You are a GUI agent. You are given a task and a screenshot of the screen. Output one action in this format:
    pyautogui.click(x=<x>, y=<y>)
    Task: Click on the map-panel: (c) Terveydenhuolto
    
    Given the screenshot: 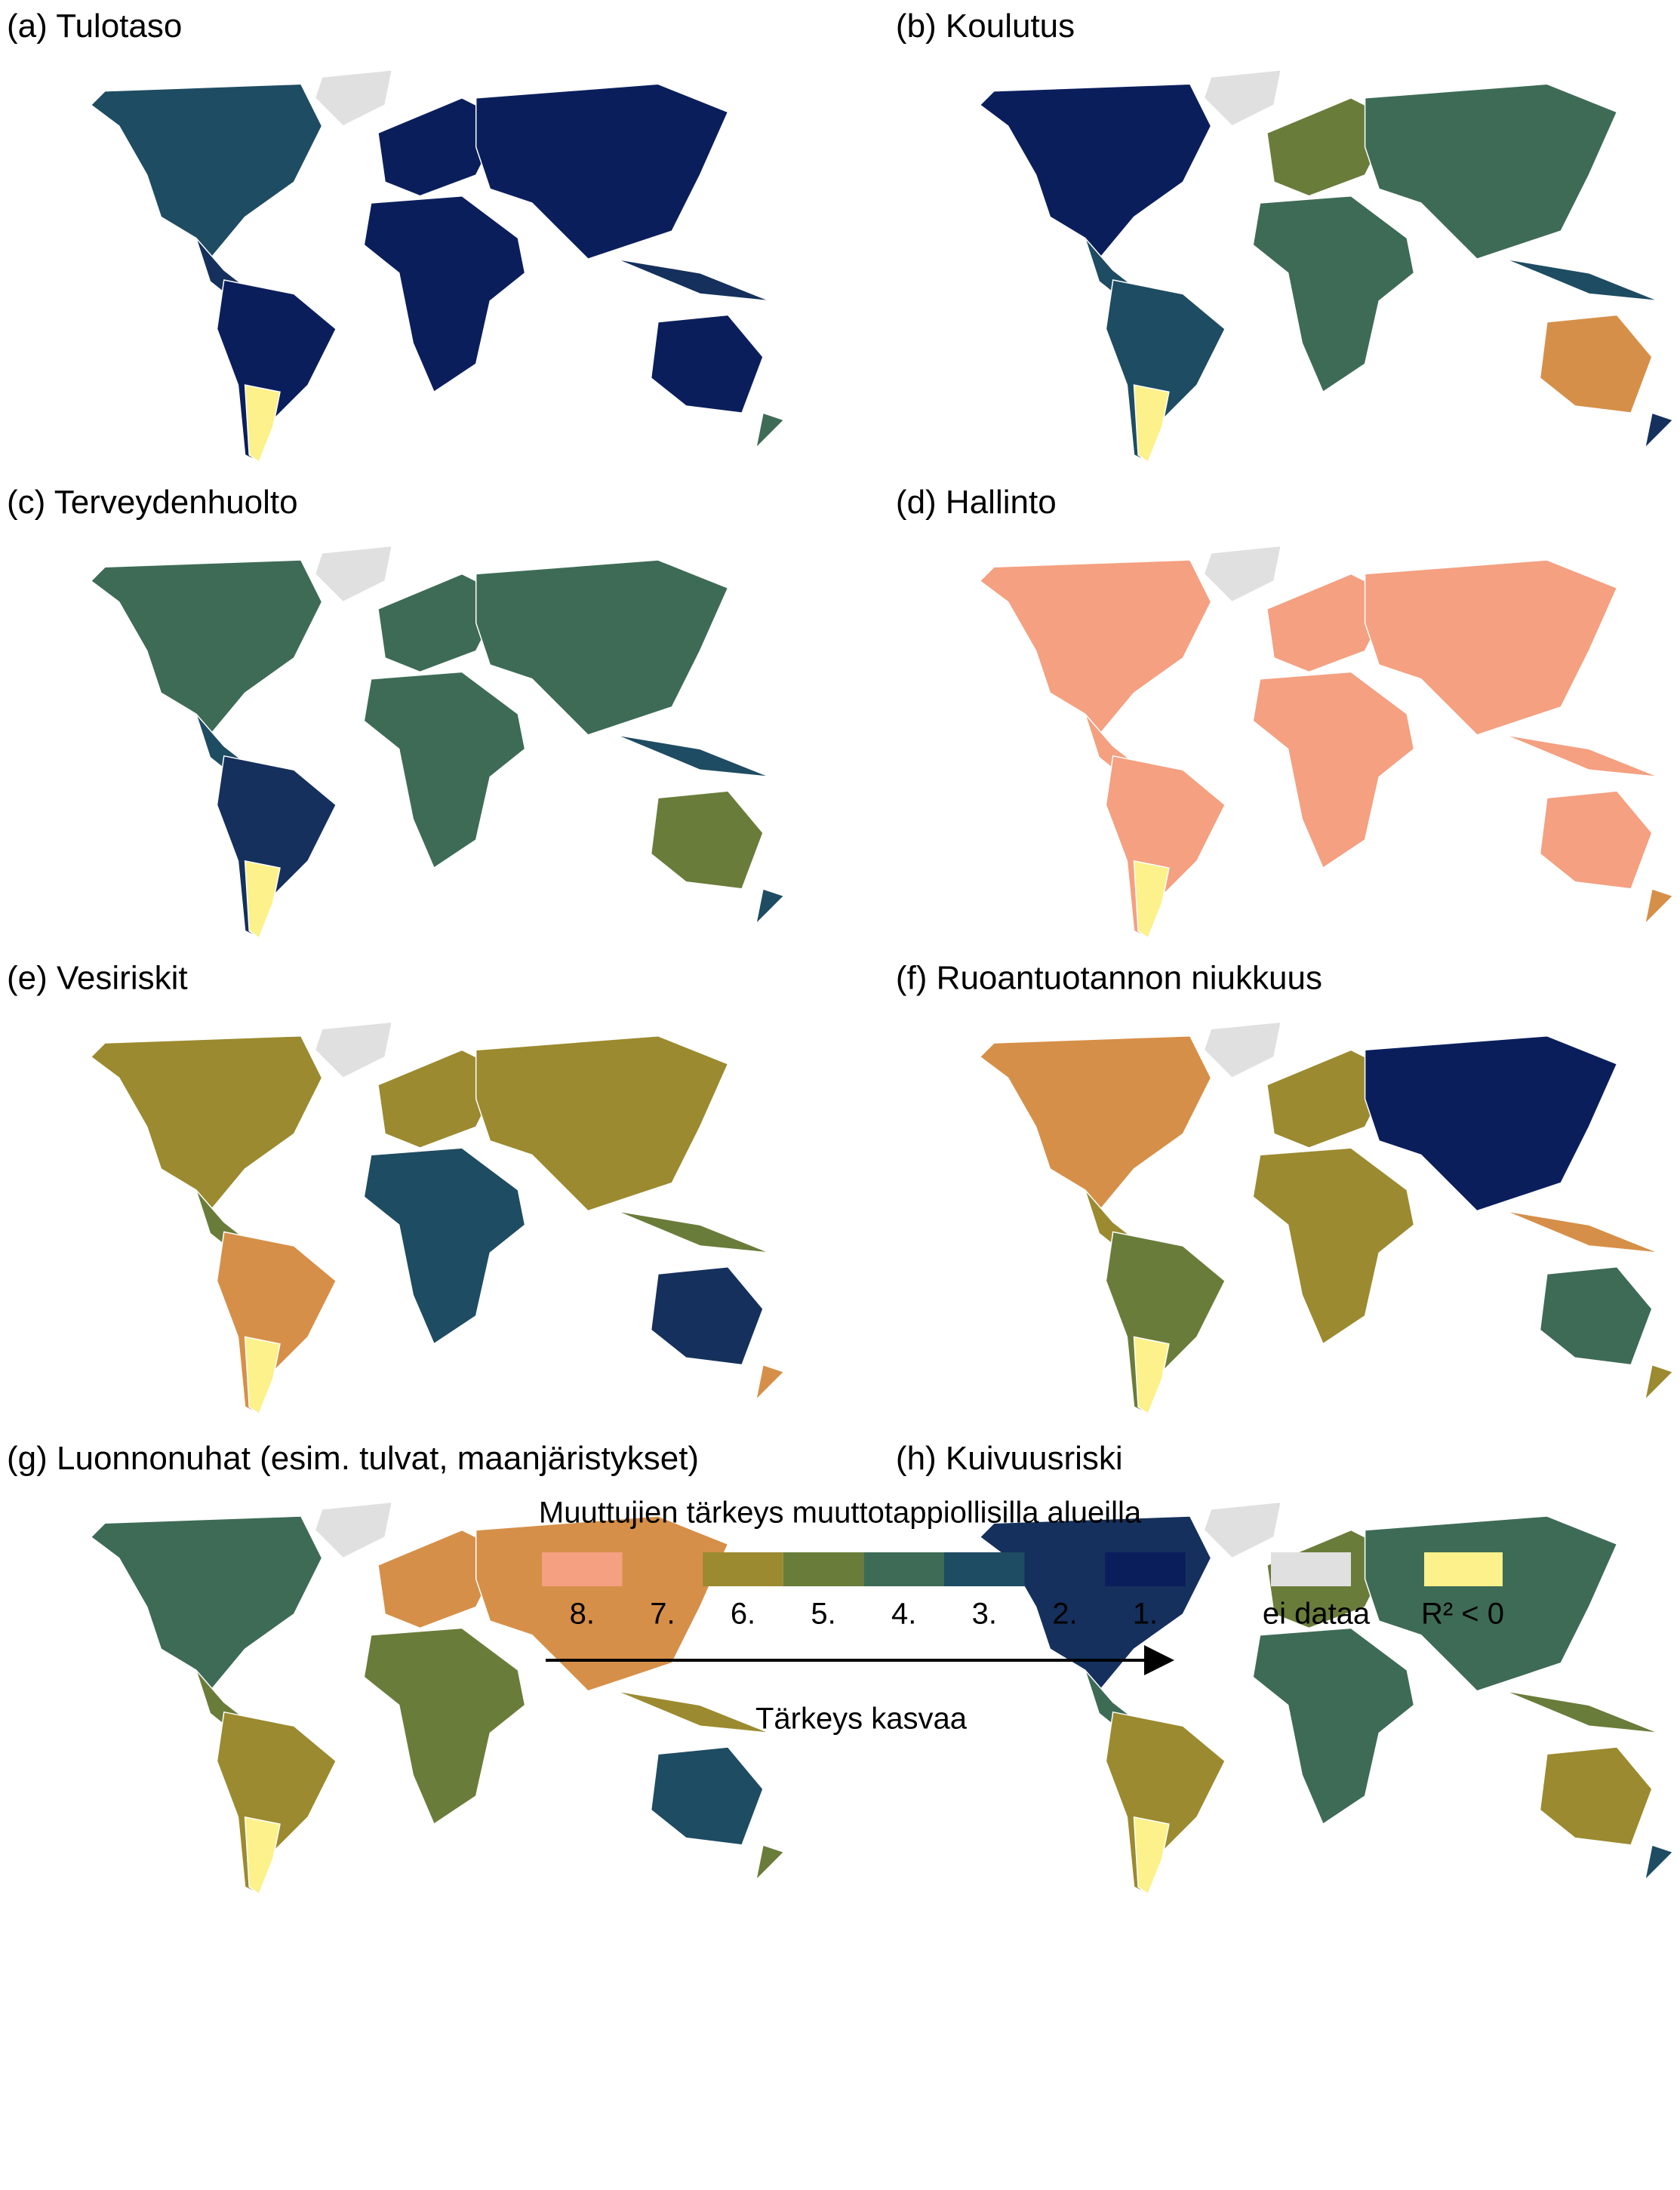 What is the action you would take?
    pyautogui.click(x=396, y=711)
    